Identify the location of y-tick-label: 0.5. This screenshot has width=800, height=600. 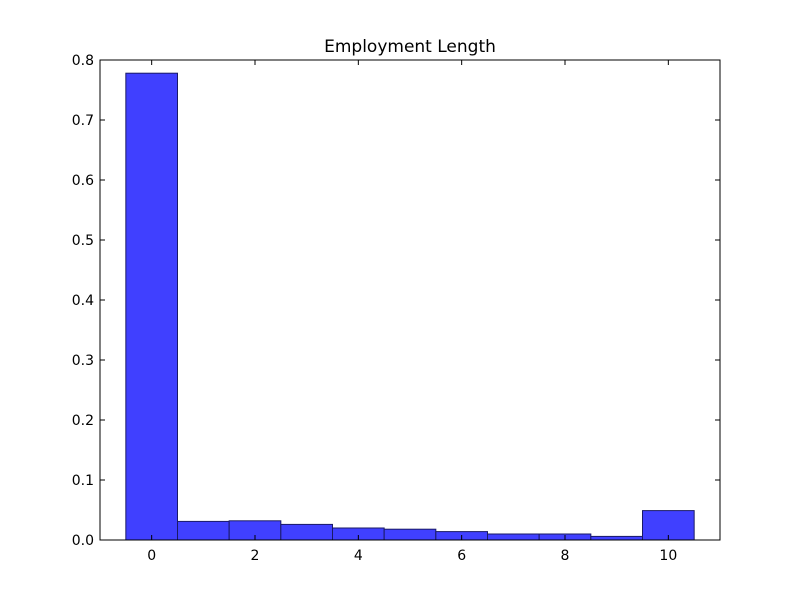
(83, 241).